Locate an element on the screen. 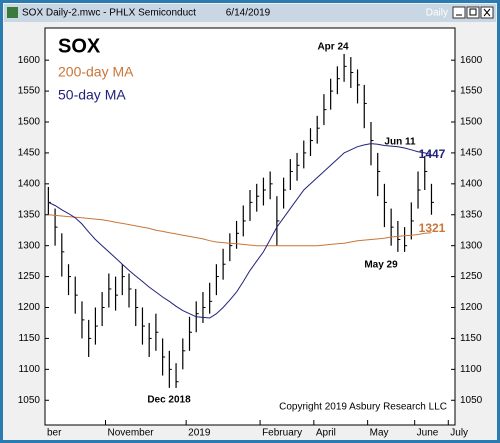 This screenshot has height=443, width=500. x-tick-label: February is located at coordinates (282, 433).